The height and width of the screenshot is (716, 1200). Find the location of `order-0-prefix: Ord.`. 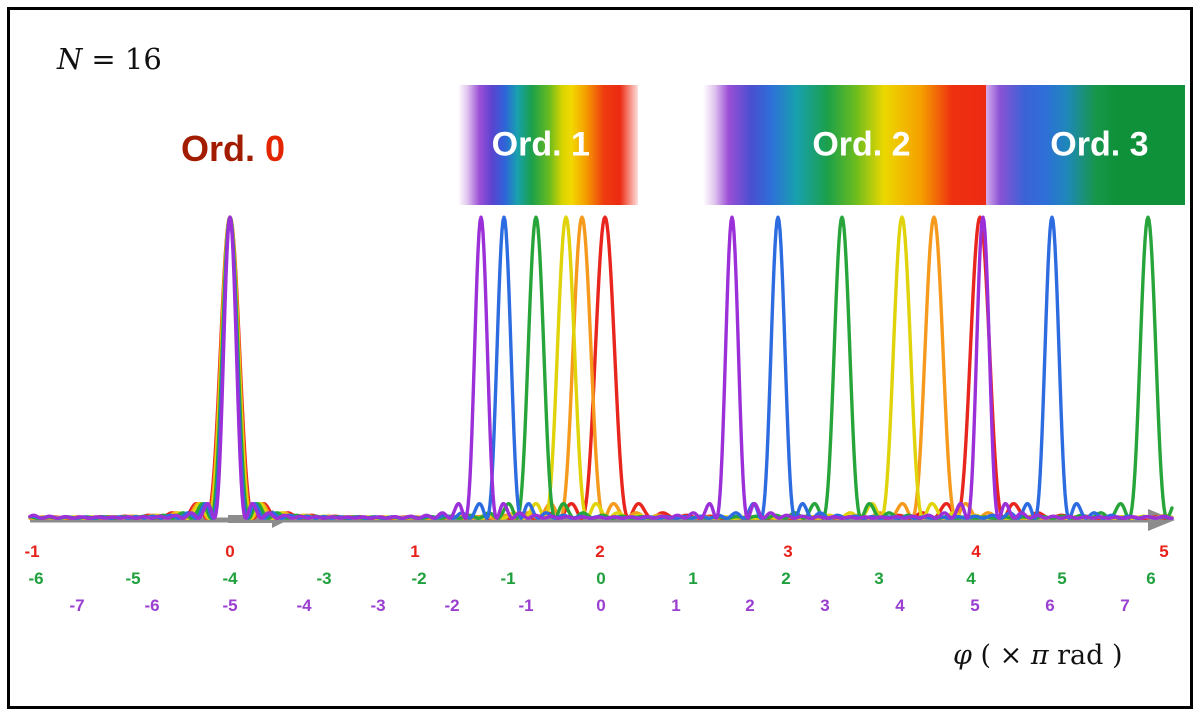

order-0-prefix: Ord. is located at coordinates (217, 148).